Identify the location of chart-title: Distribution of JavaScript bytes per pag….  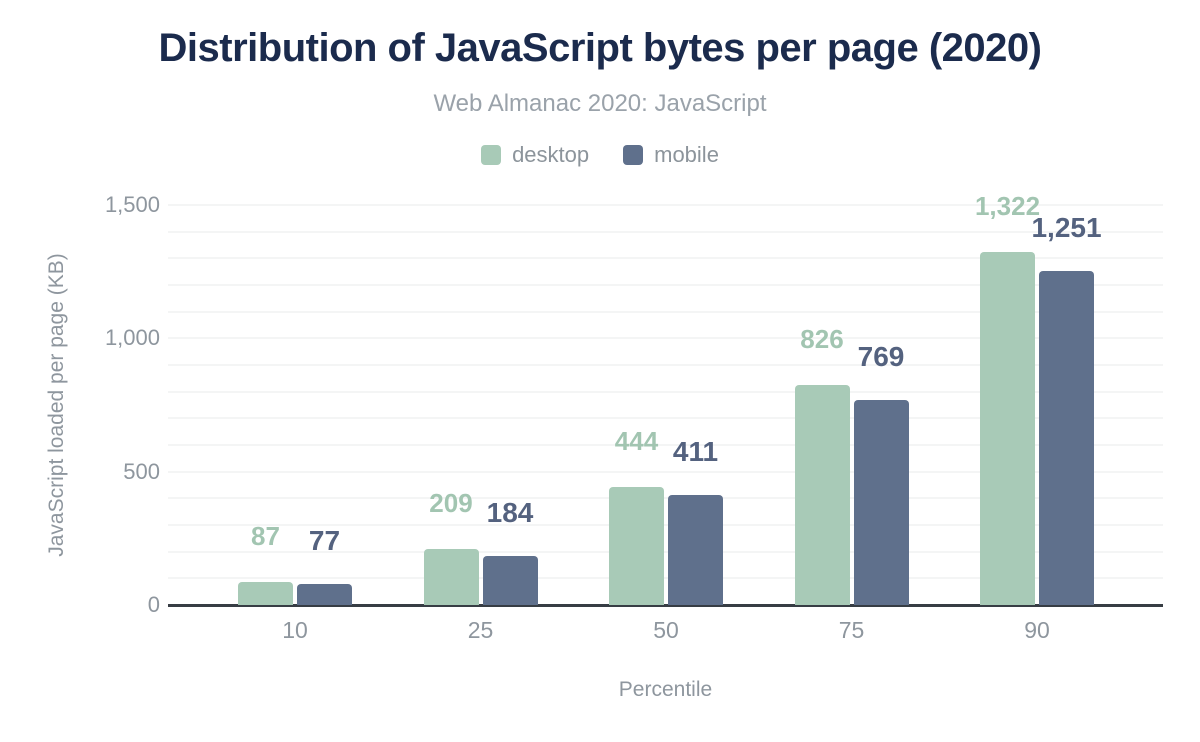
(600, 48).